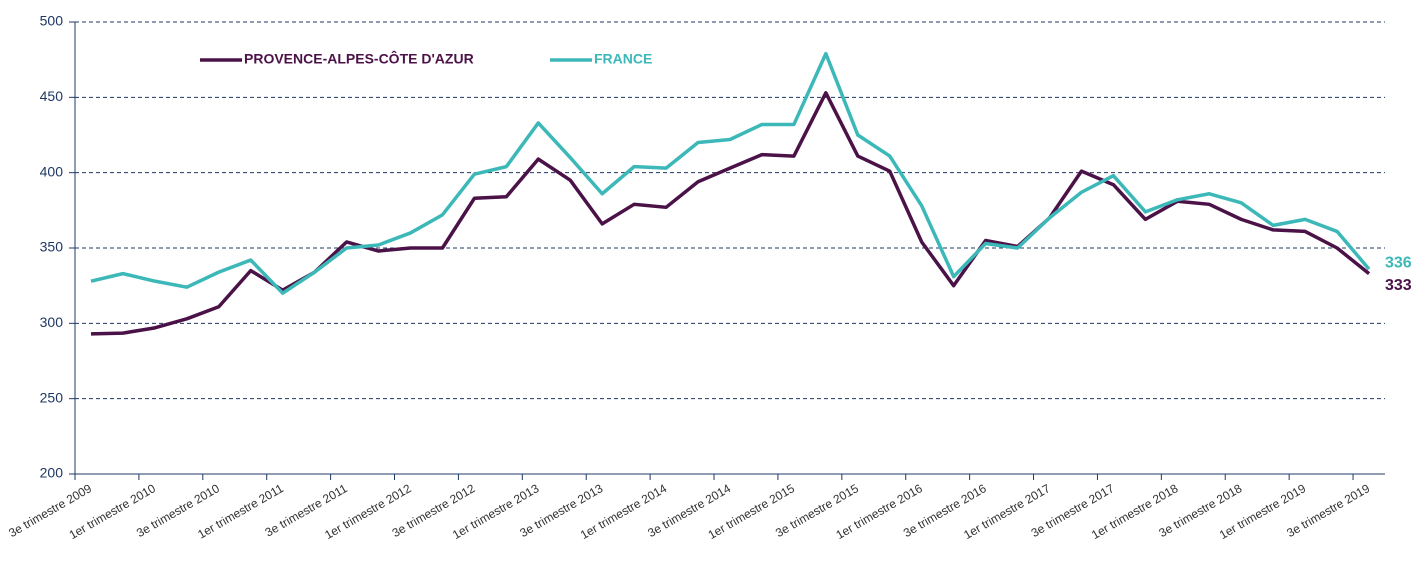  What do you see at coordinates (1398, 262) in the screenshot?
I see `end-label: 336` at bounding box center [1398, 262].